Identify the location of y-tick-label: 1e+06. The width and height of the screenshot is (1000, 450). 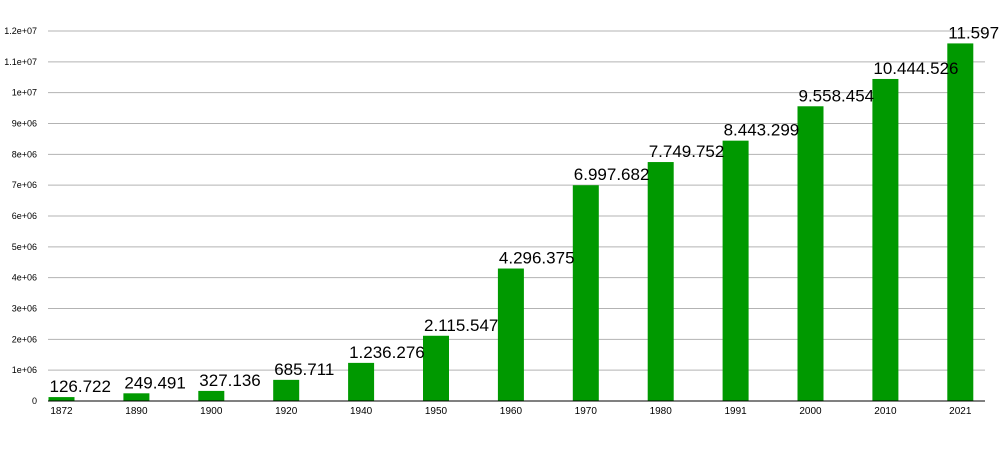
(24, 370).